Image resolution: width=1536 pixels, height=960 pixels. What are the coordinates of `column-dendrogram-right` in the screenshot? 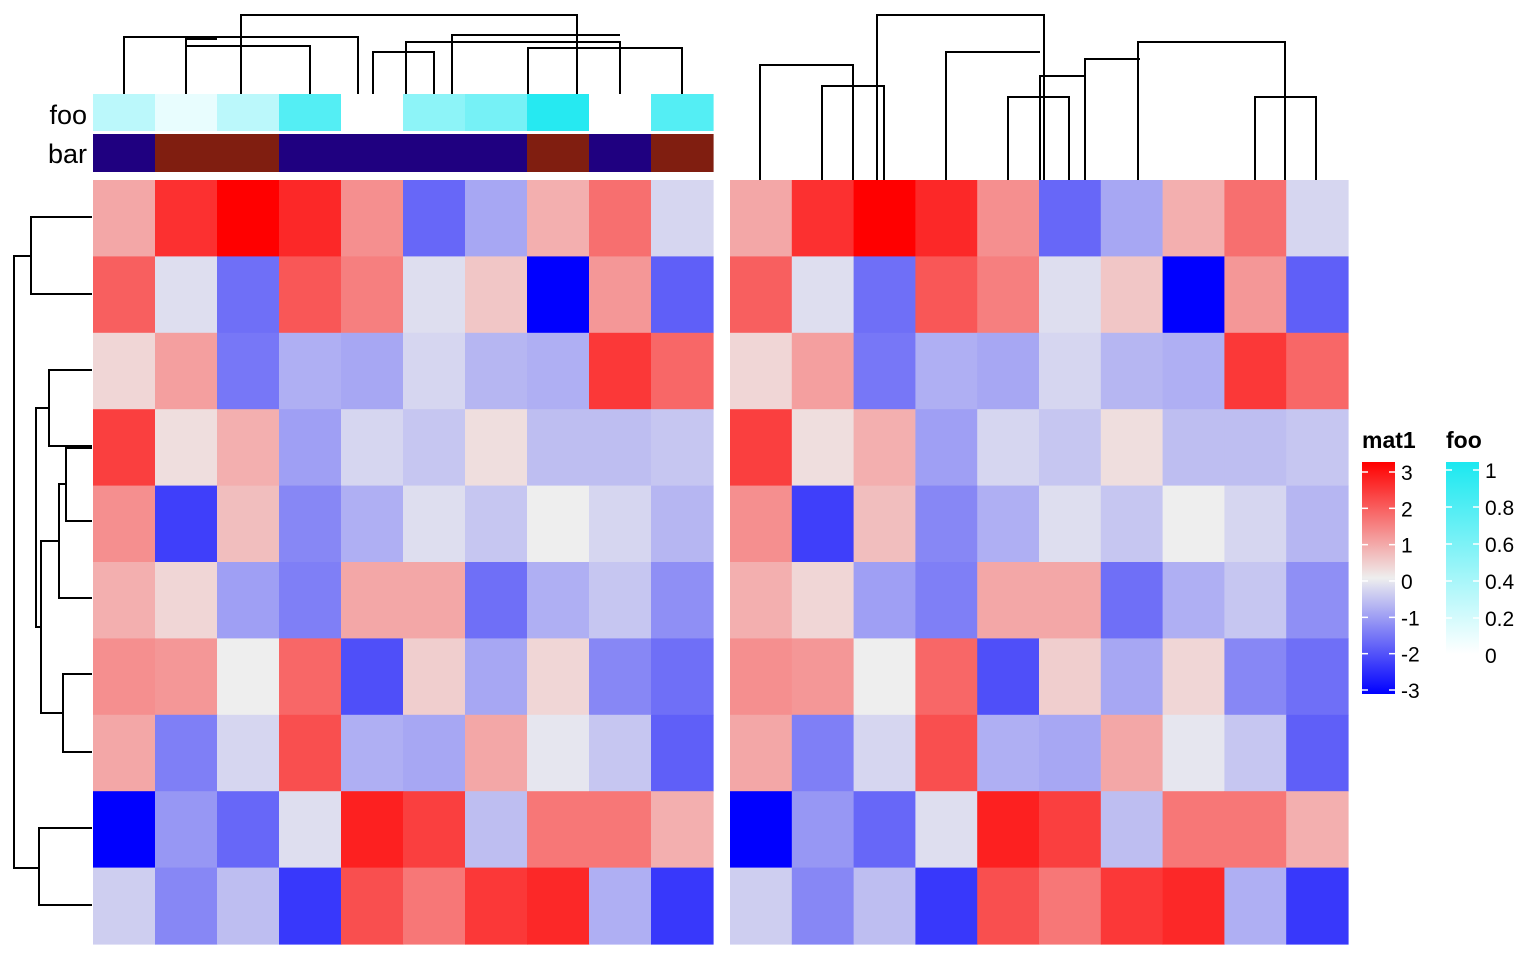 It's located at (1038, 97).